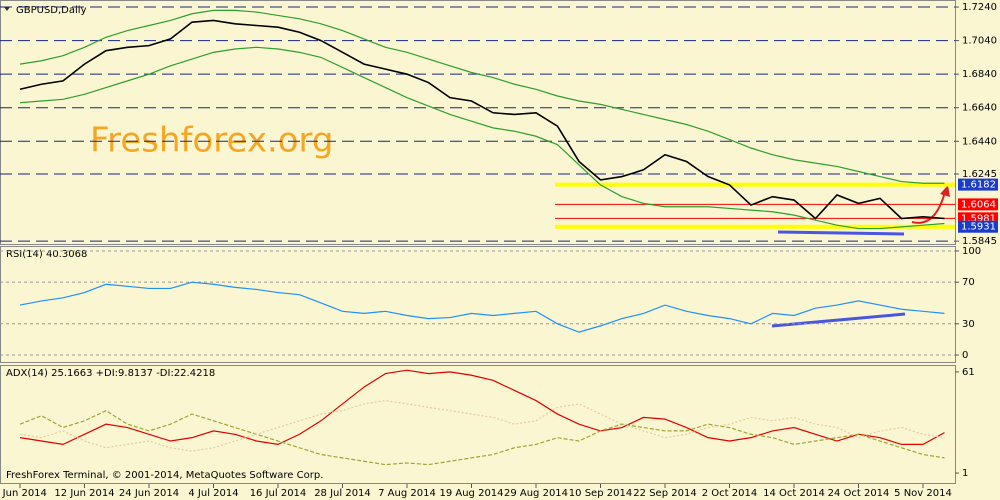  I want to click on trendline, so click(841, 233).